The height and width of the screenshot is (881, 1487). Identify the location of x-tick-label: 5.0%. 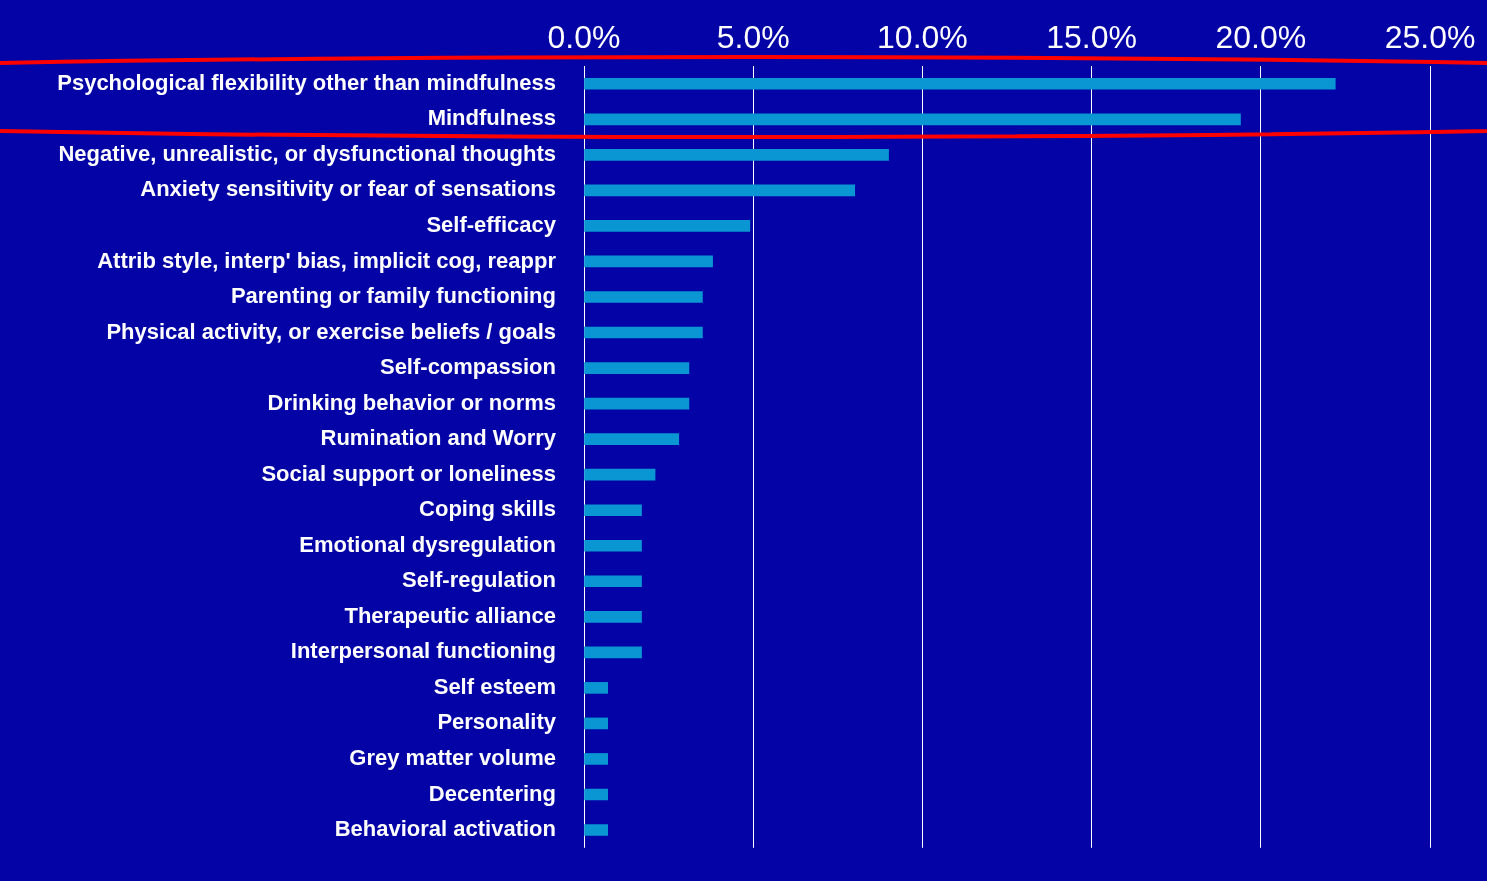
(753, 36).